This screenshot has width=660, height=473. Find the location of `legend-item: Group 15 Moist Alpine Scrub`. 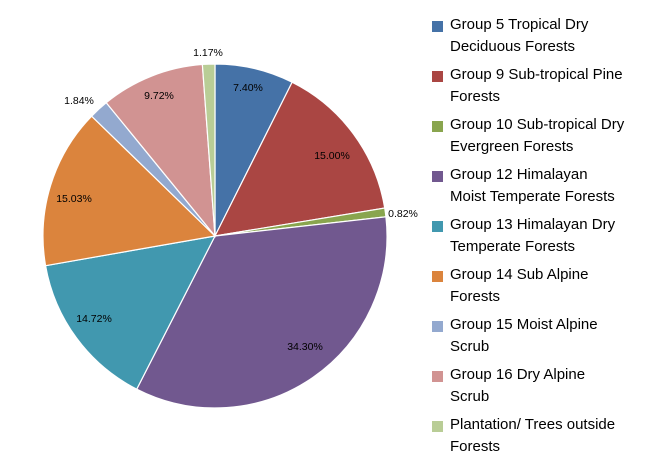

legend-item: Group 15 Moist Alpine Scrub is located at coordinates (545, 339).